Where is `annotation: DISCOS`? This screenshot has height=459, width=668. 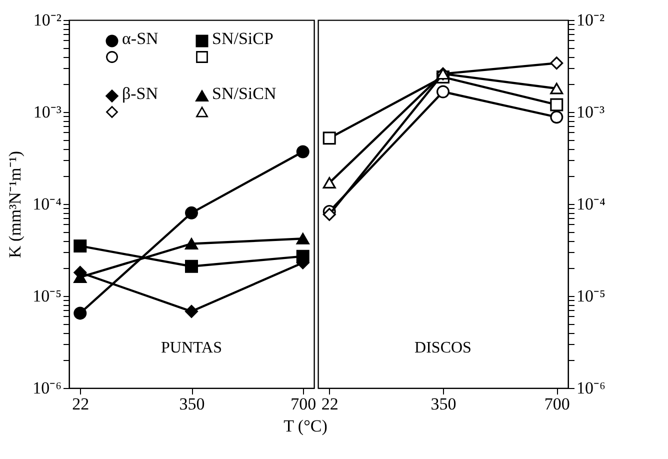
annotation: DISCOS is located at coordinates (443, 348).